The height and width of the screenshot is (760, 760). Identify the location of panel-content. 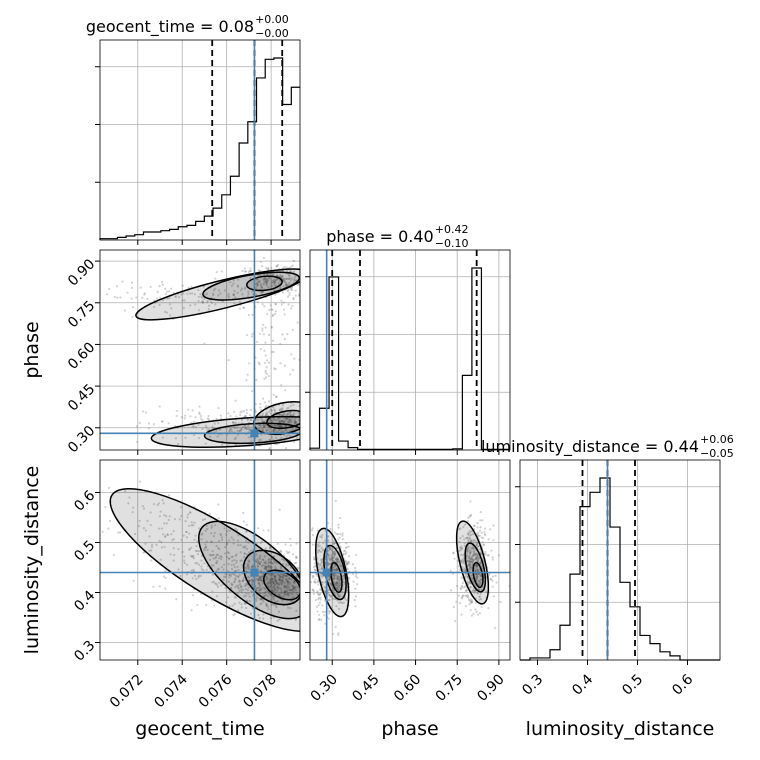
(410, 560).